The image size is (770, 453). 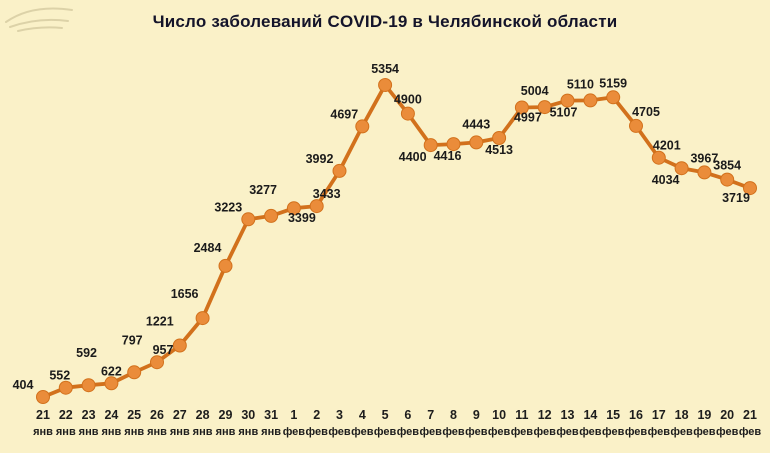 I want to click on data-label: 3854, so click(x=727, y=166).